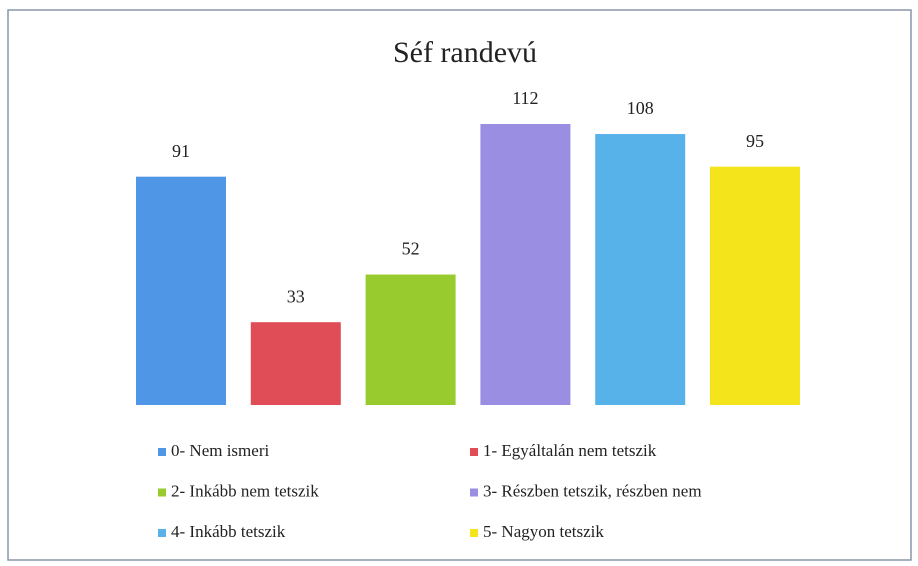 The image size is (918, 566). Describe the element at coordinates (245, 490) in the screenshot. I see `legend-label: 2- Inkább nem tetszik` at that location.